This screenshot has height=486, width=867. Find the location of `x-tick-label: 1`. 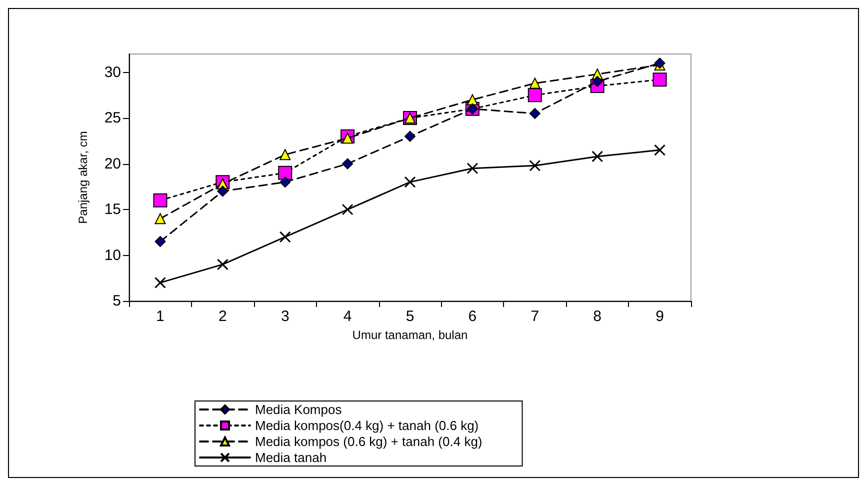

x-tick-label: 1 is located at coordinates (160, 316).